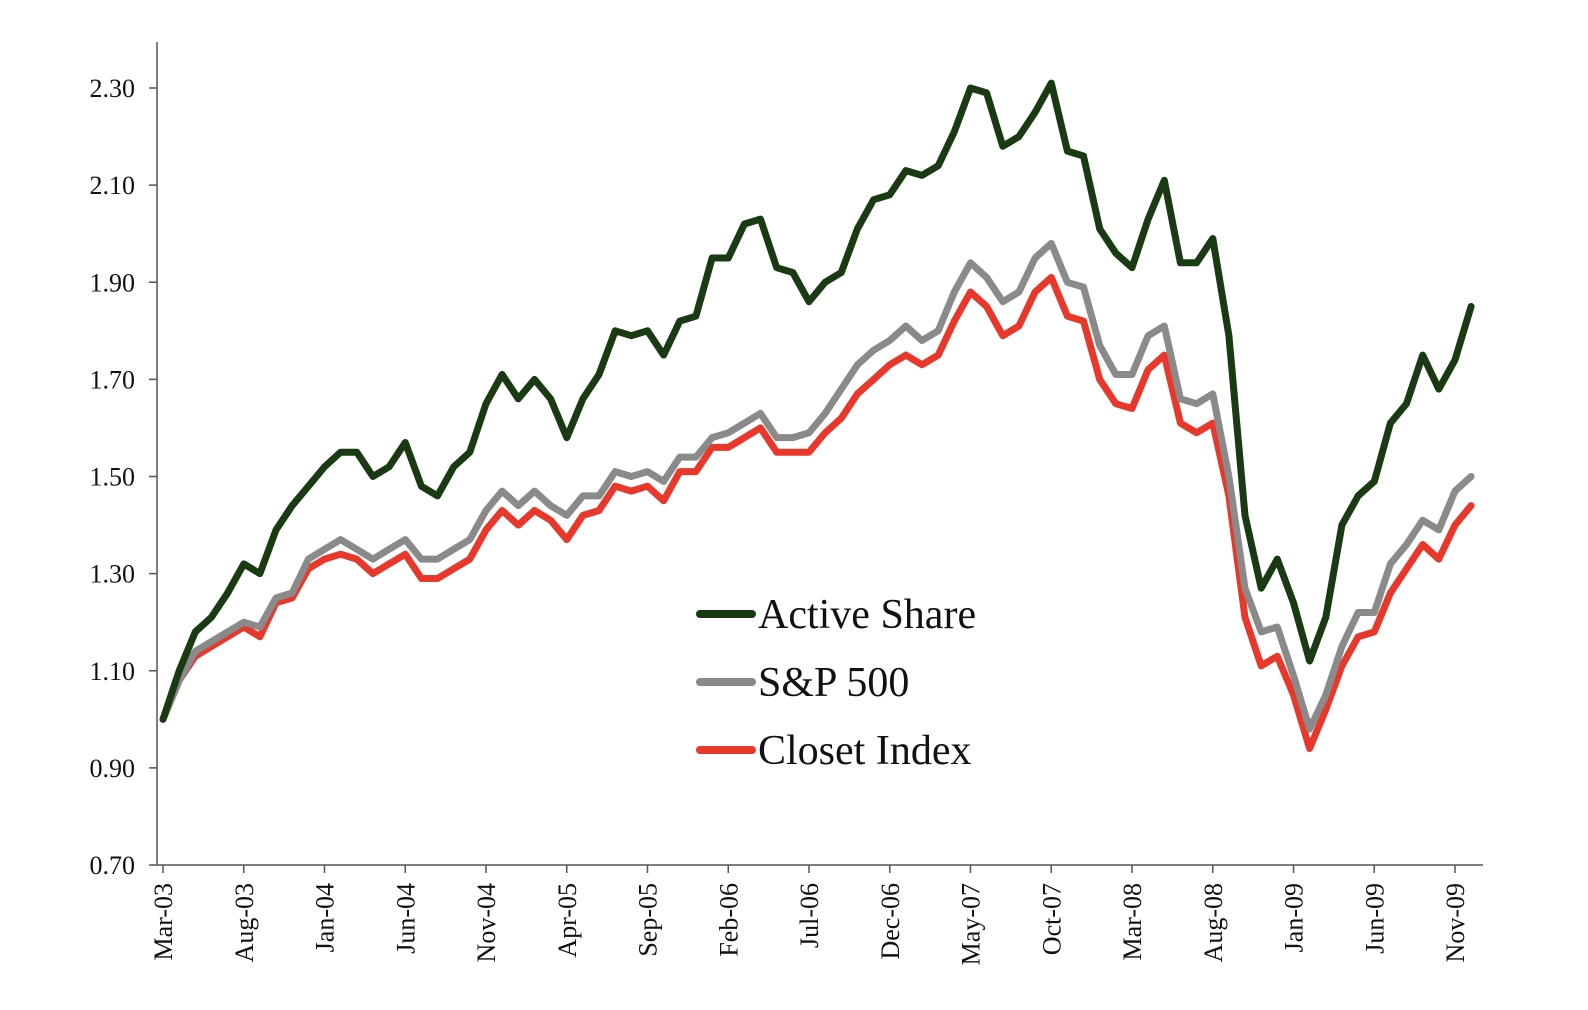 This screenshot has width=1588, height=1010. What do you see at coordinates (113, 768) in the screenshot?
I see `y-tick-label: 0.90` at bounding box center [113, 768].